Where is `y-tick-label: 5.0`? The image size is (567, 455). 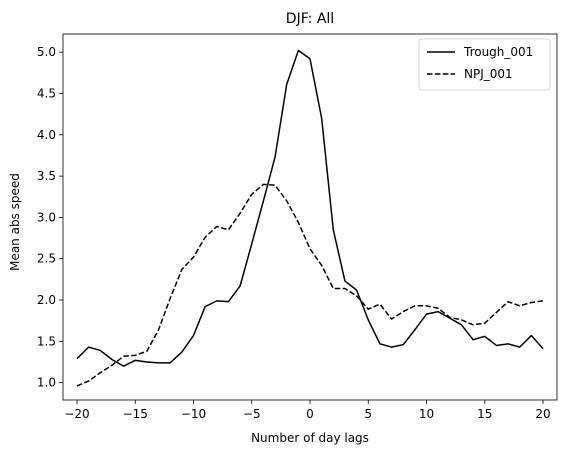 y-tick-label: 5.0 is located at coordinates (46, 52).